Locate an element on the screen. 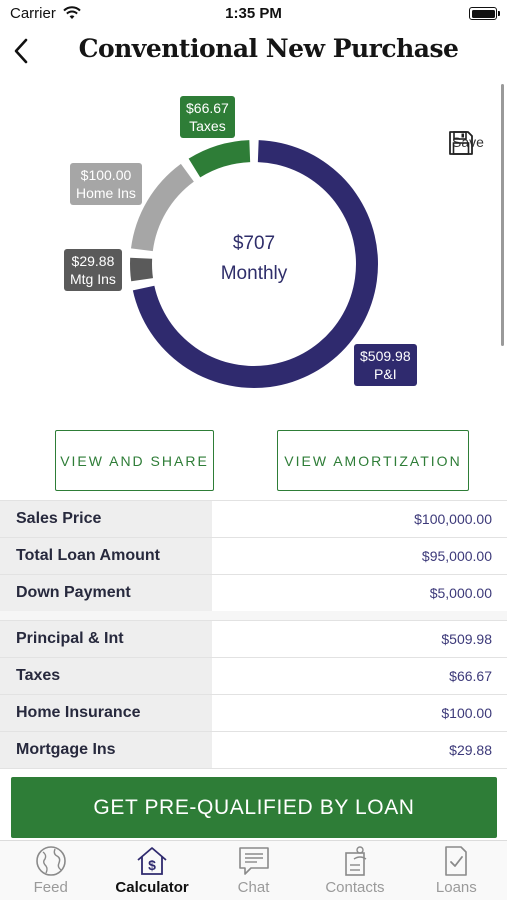 The height and width of the screenshot is (900, 507). scroll-indicator is located at coordinates (502, 215).